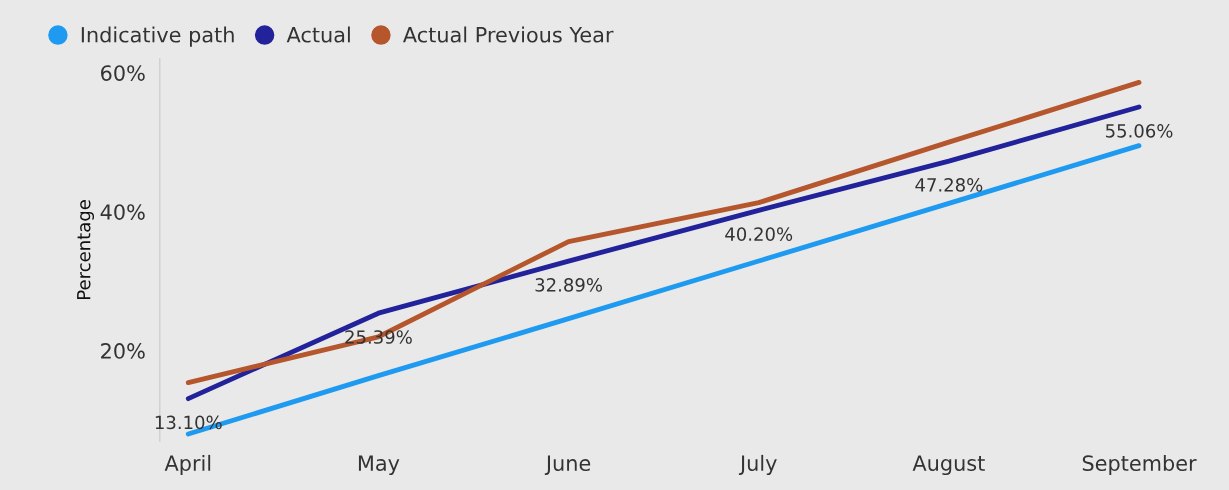  Describe the element at coordinates (1139, 465) in the screenshot. I see `x-tick-label: September` at that location.